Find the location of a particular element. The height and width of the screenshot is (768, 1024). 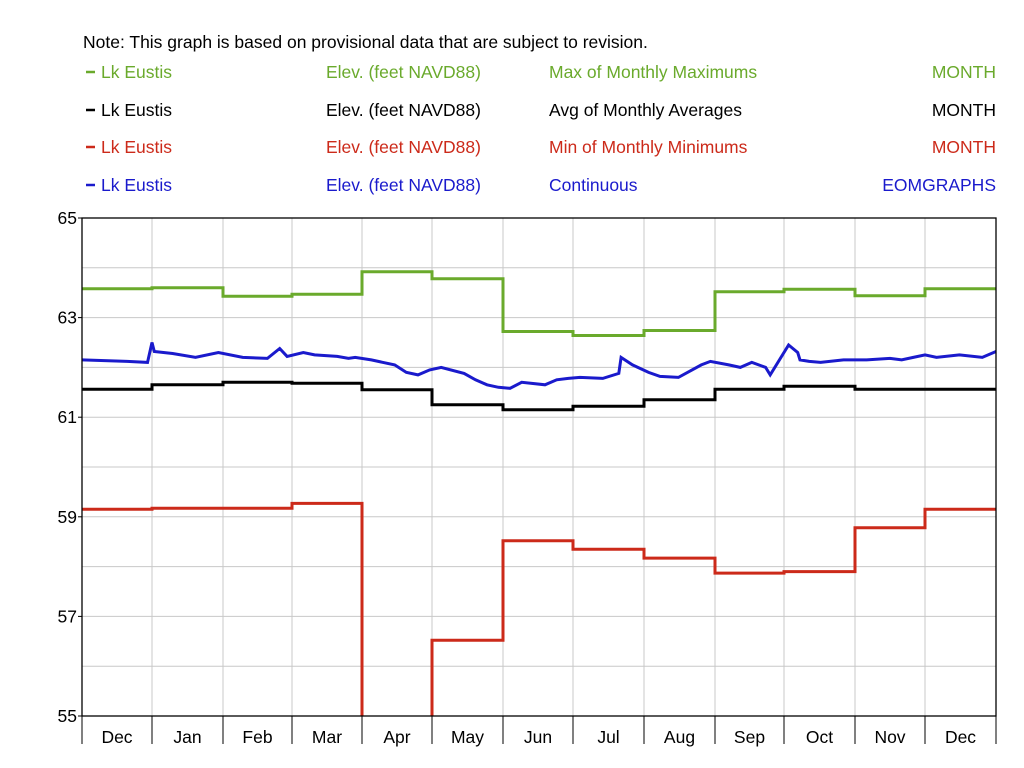

legend-period: EOMGRAPHS is located at coordinates (939, 185).